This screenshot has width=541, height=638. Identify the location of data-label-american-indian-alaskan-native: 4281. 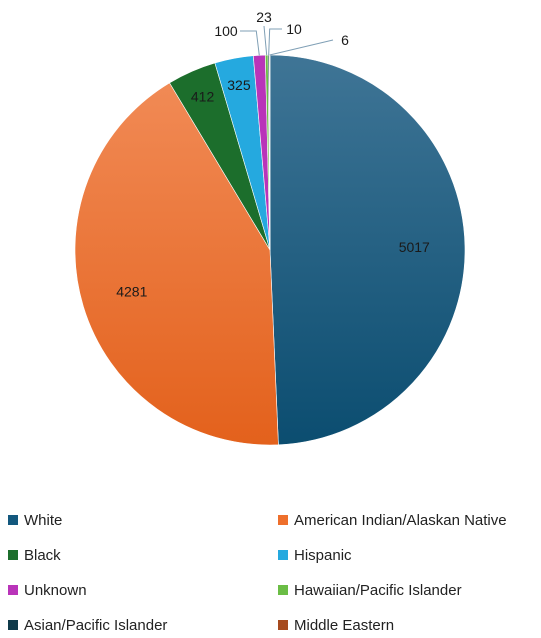
(131, 292).